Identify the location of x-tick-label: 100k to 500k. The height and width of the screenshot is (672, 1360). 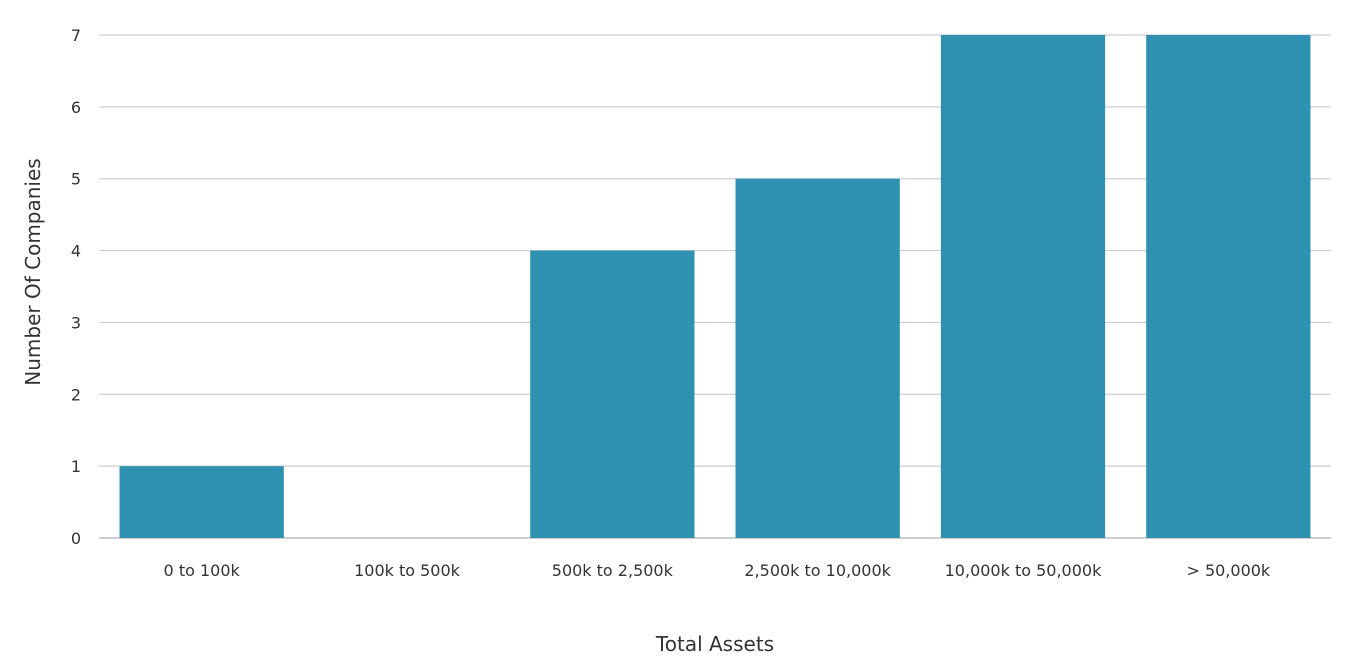
(407, 570).